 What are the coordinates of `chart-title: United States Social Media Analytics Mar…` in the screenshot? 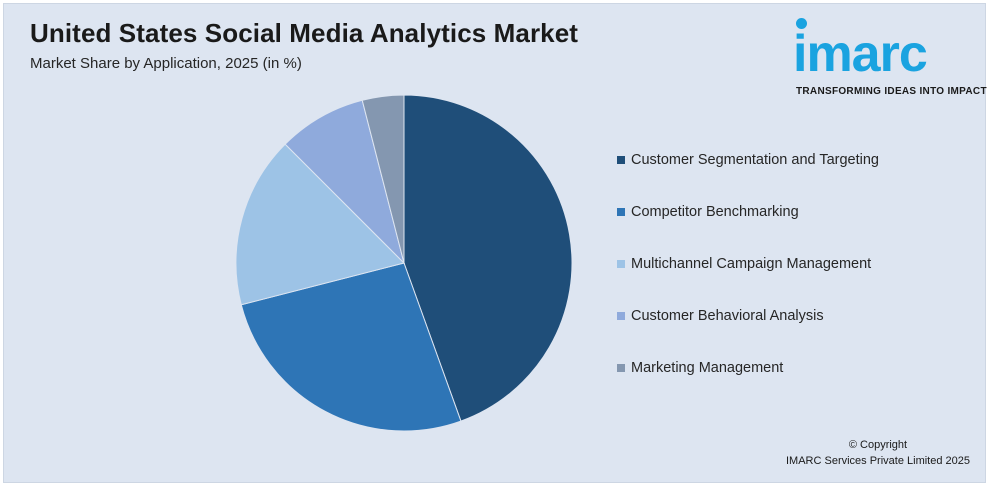 It's located at (304, 33).